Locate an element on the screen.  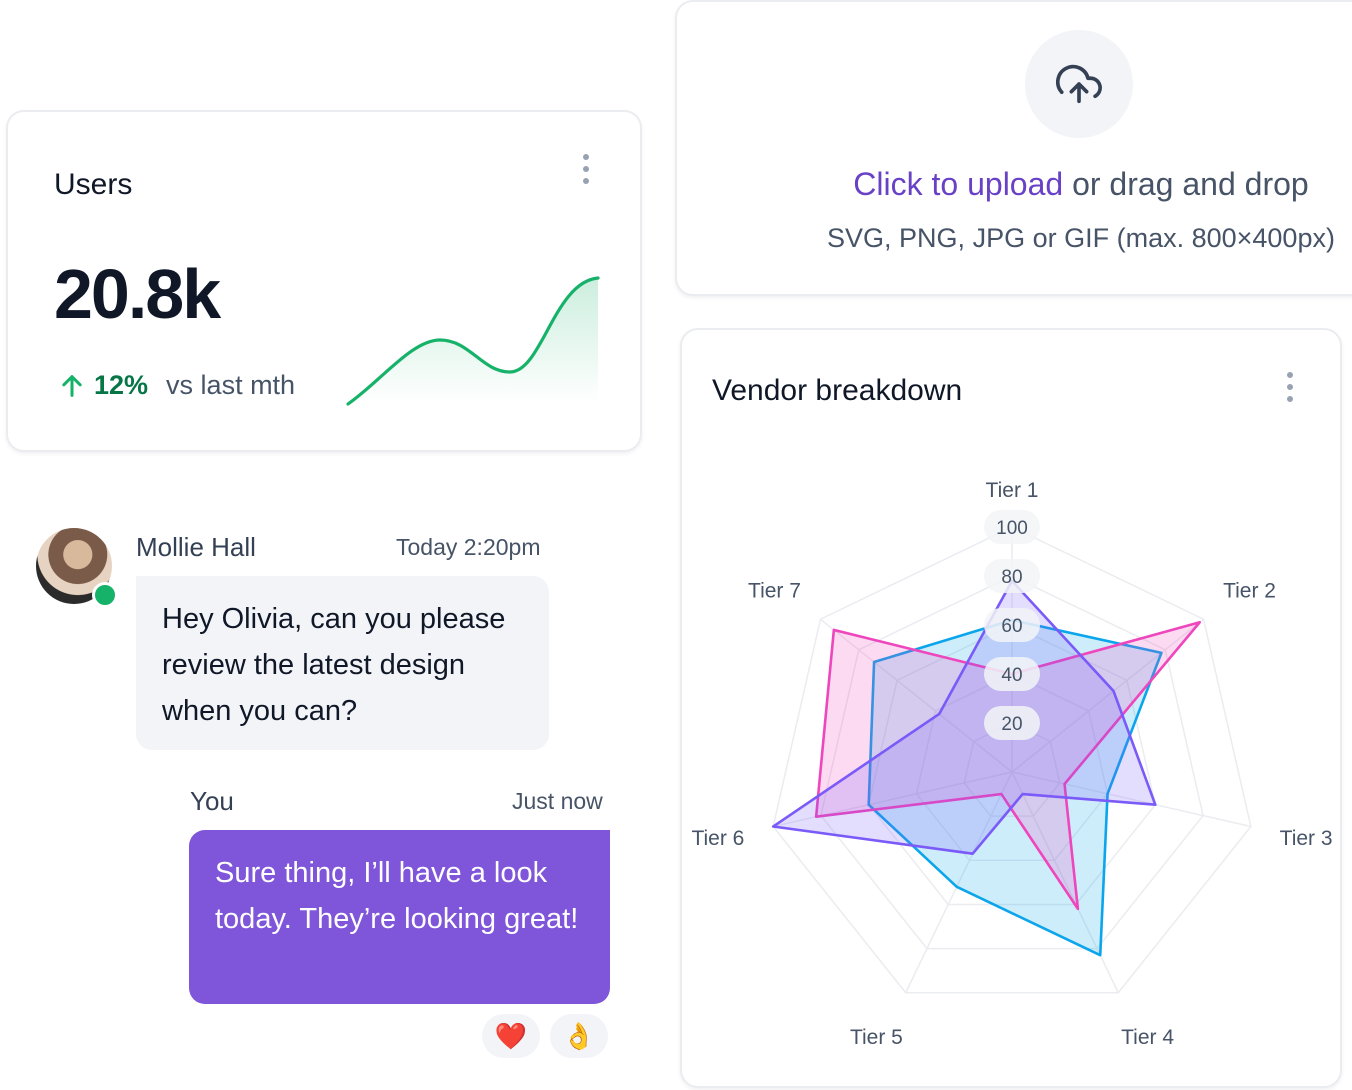
vendor-card-title: Vendor breakdown is located at coordinates (837, 390).